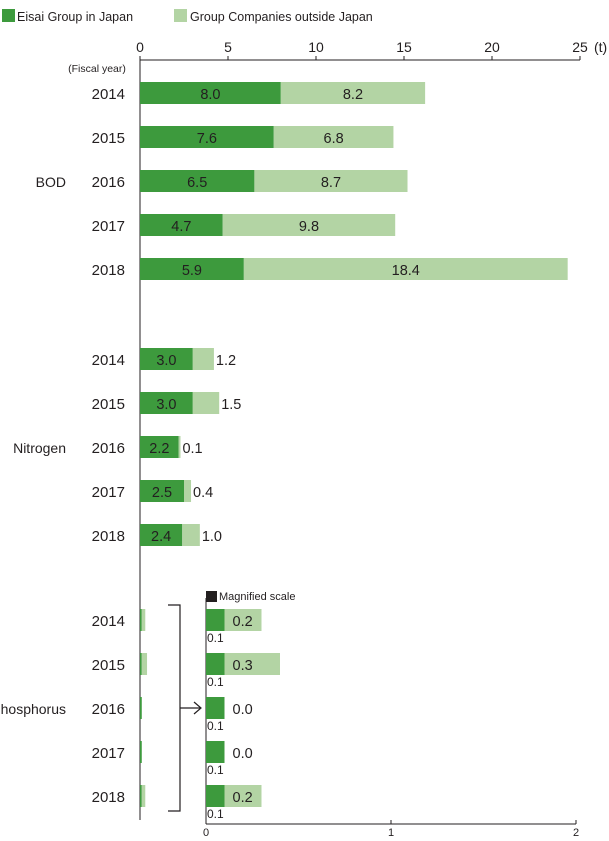 The height and width of the screenshot is (841, 609). I want to click on data-label-japan: 6.5, so click(197, 183).